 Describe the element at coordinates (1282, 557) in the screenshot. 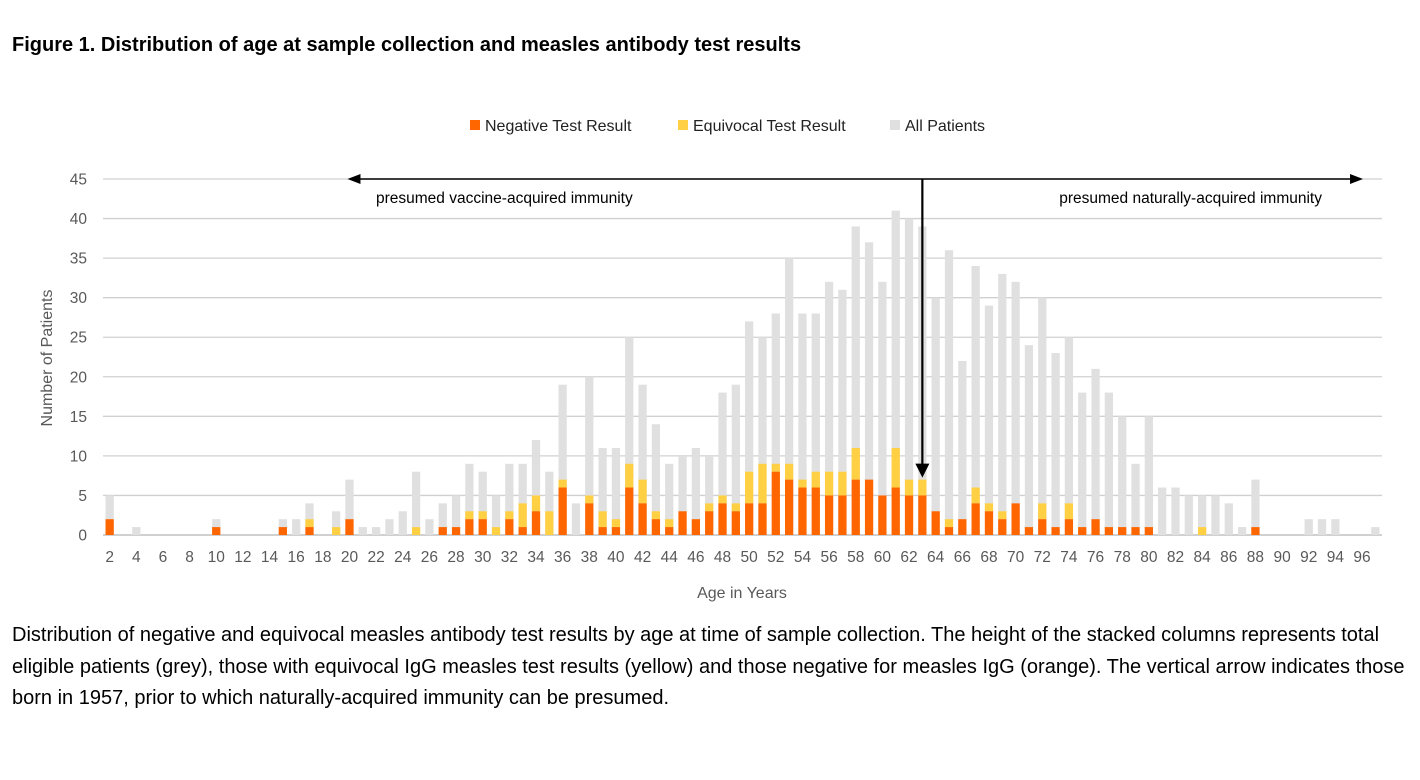

I see `x-tick-label: 90` at that location.